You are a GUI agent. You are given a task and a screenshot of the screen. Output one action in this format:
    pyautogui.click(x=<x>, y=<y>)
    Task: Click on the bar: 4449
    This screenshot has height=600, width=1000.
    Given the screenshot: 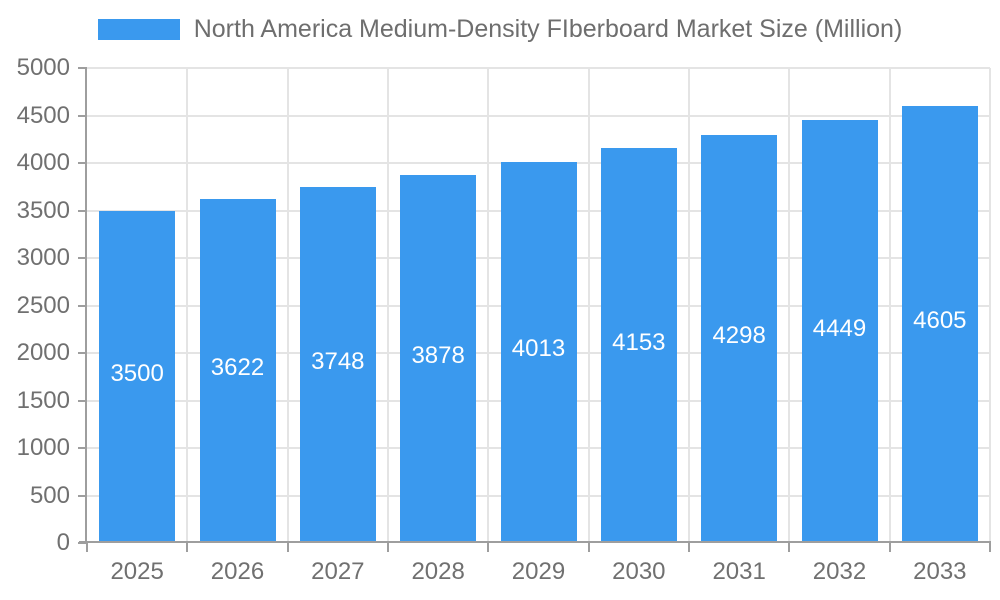 What is the action you would take?
    pyautogui.click(x=839, y=331)
    